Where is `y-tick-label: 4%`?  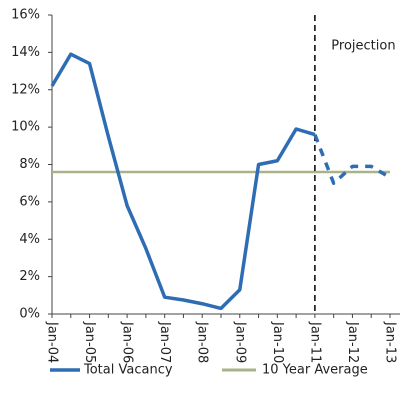 y-tick-label: 4% is located at coordinates (29, 239).